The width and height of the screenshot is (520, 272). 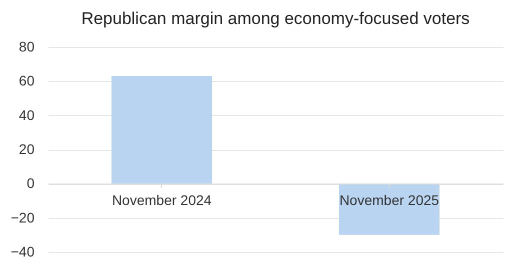 I want to click on y-tick-label: −20, so click(x=22, y=217).